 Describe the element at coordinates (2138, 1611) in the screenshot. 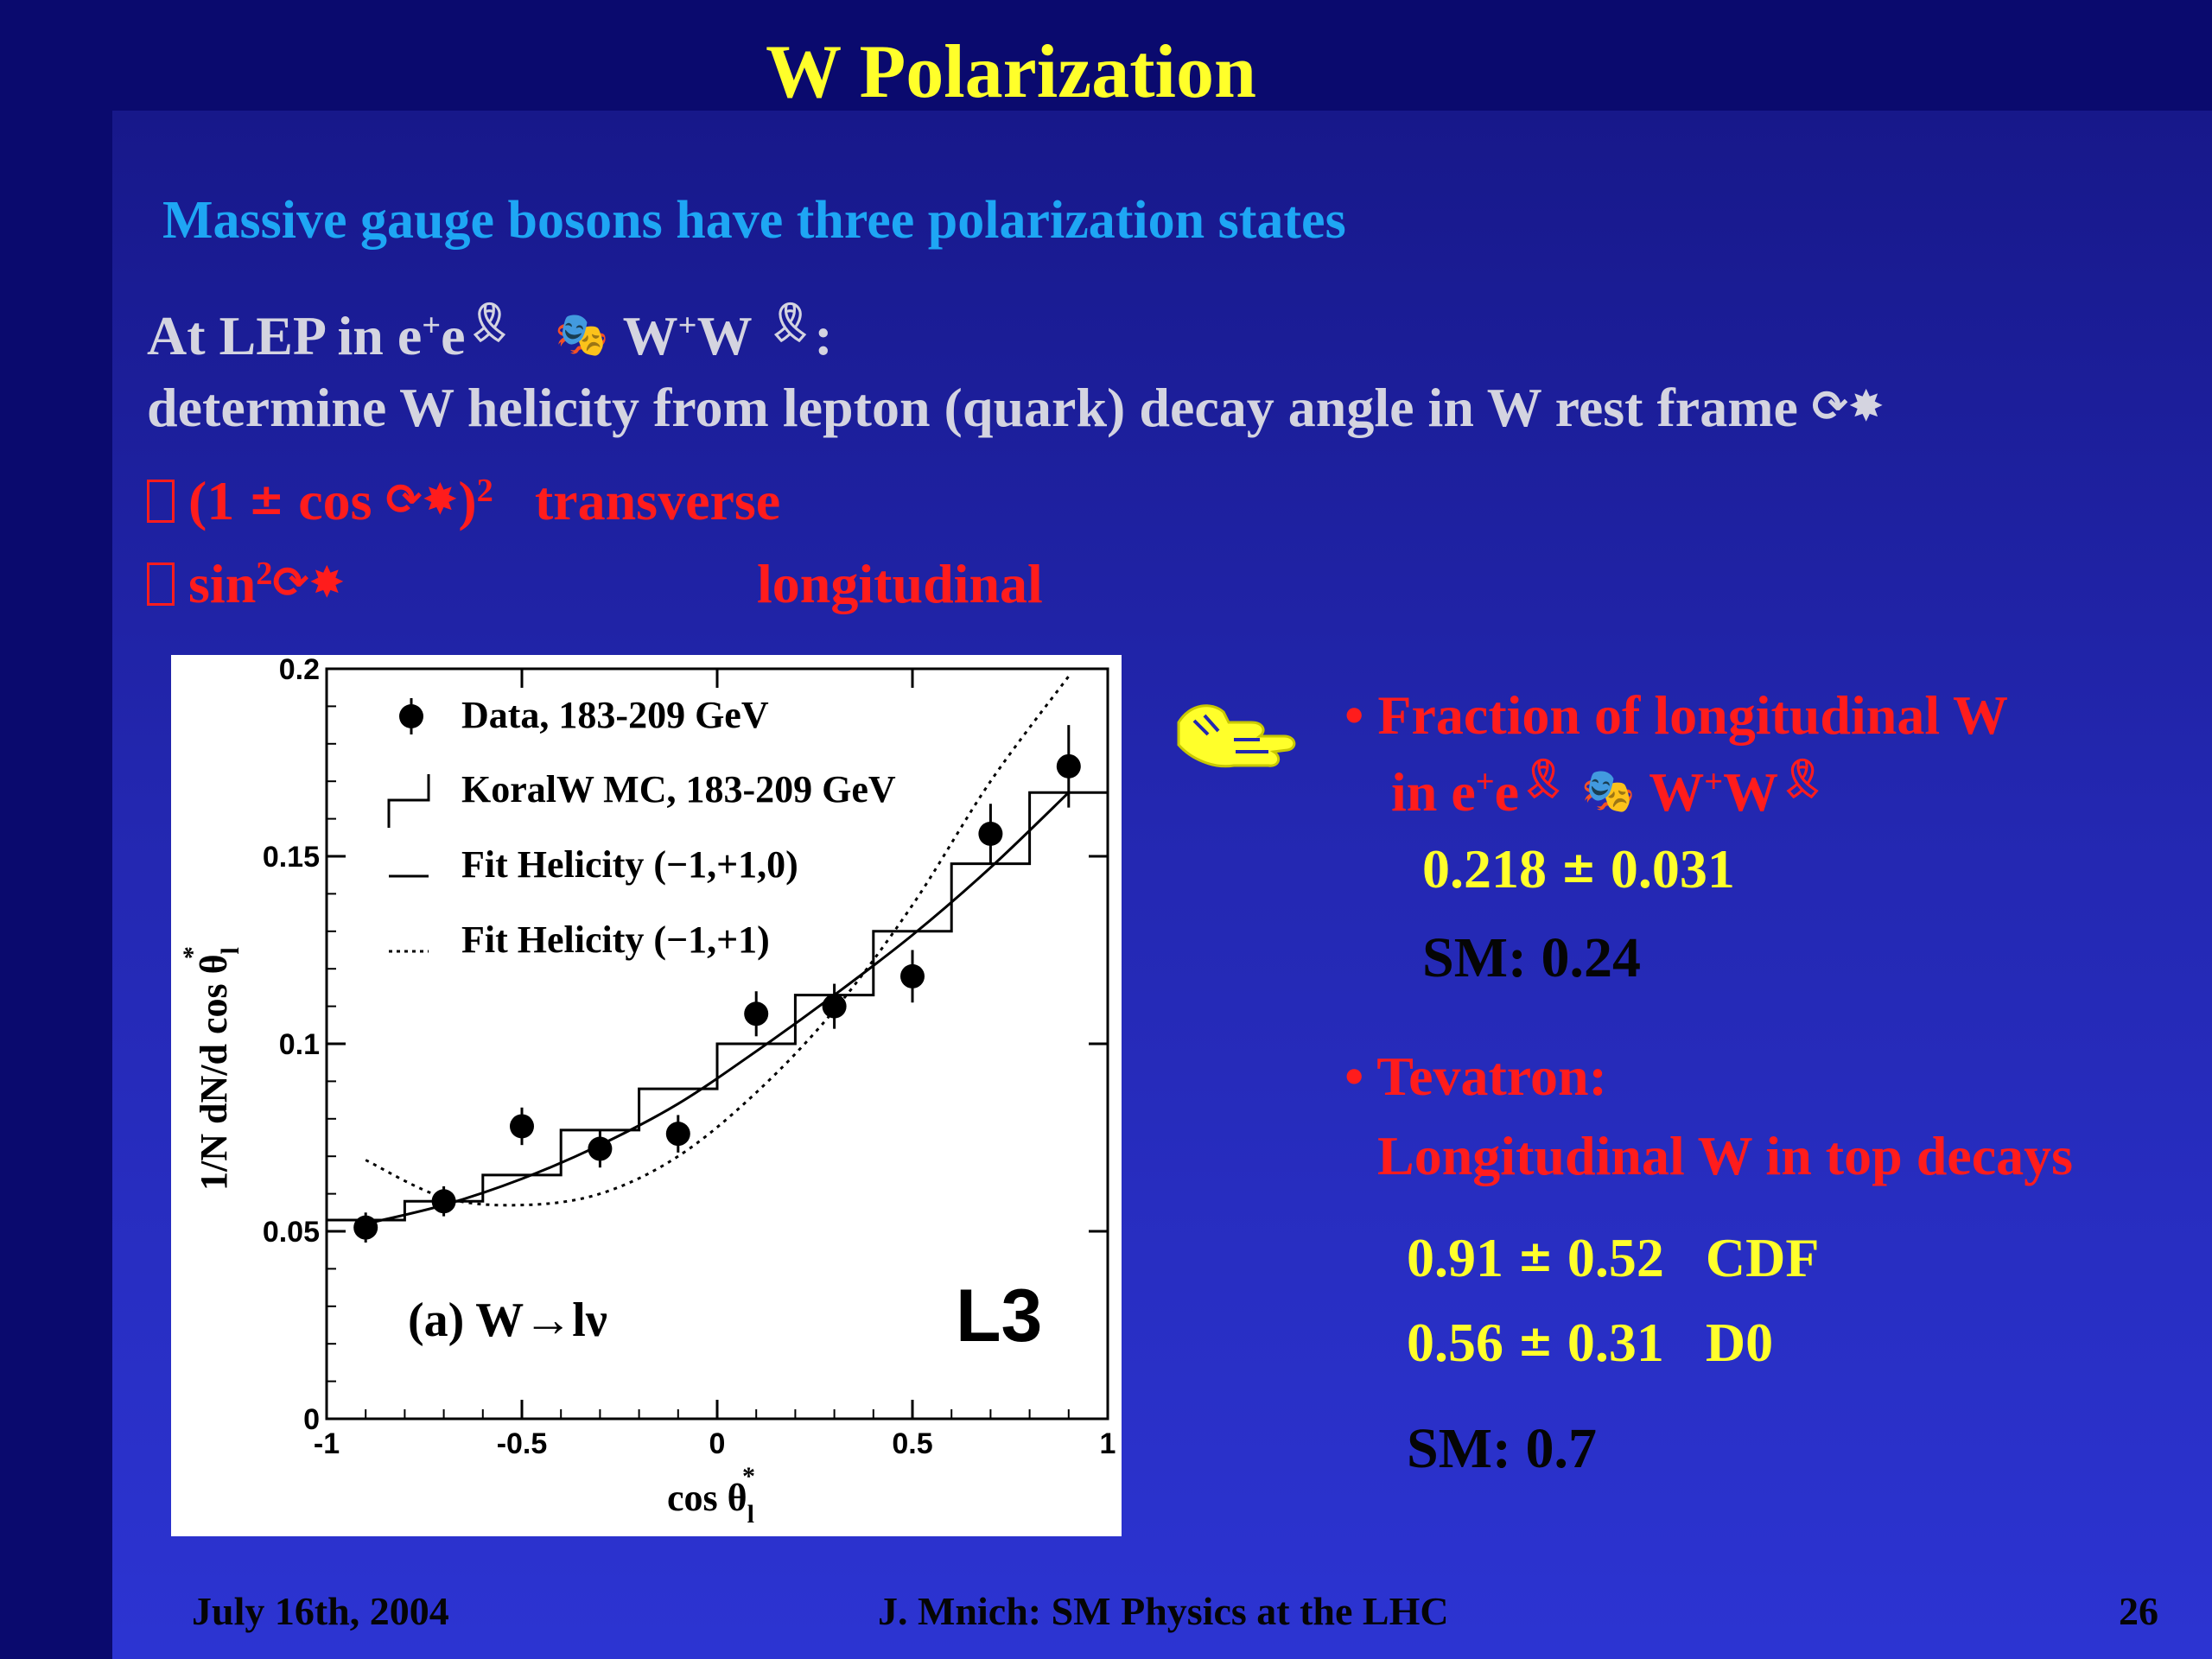

I see `footer-page-number: 26` at that location.